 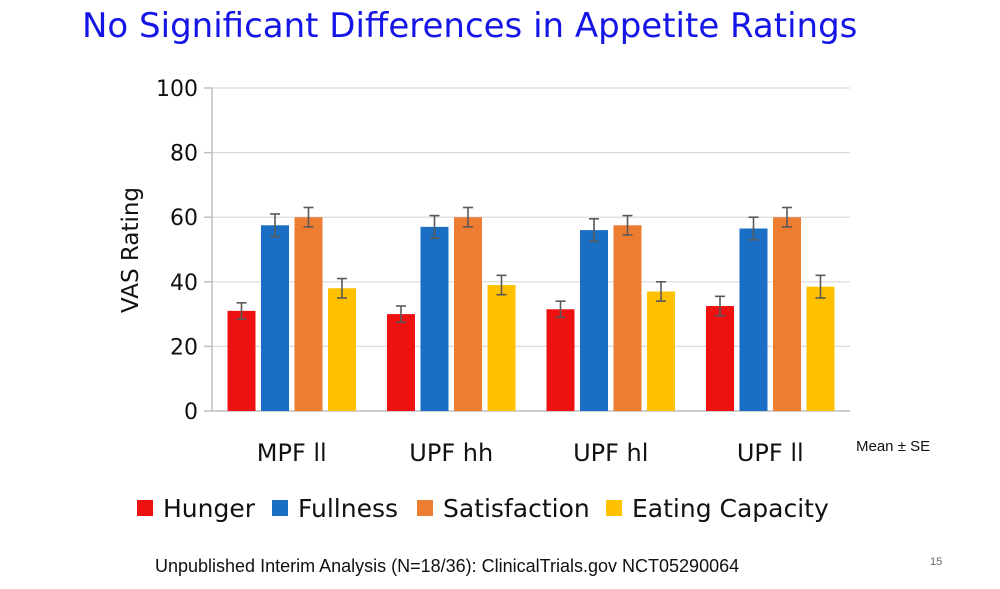 I want to click on y-axis-ticks: 0 20 40 60 80 100, so click(x=184, y=251).